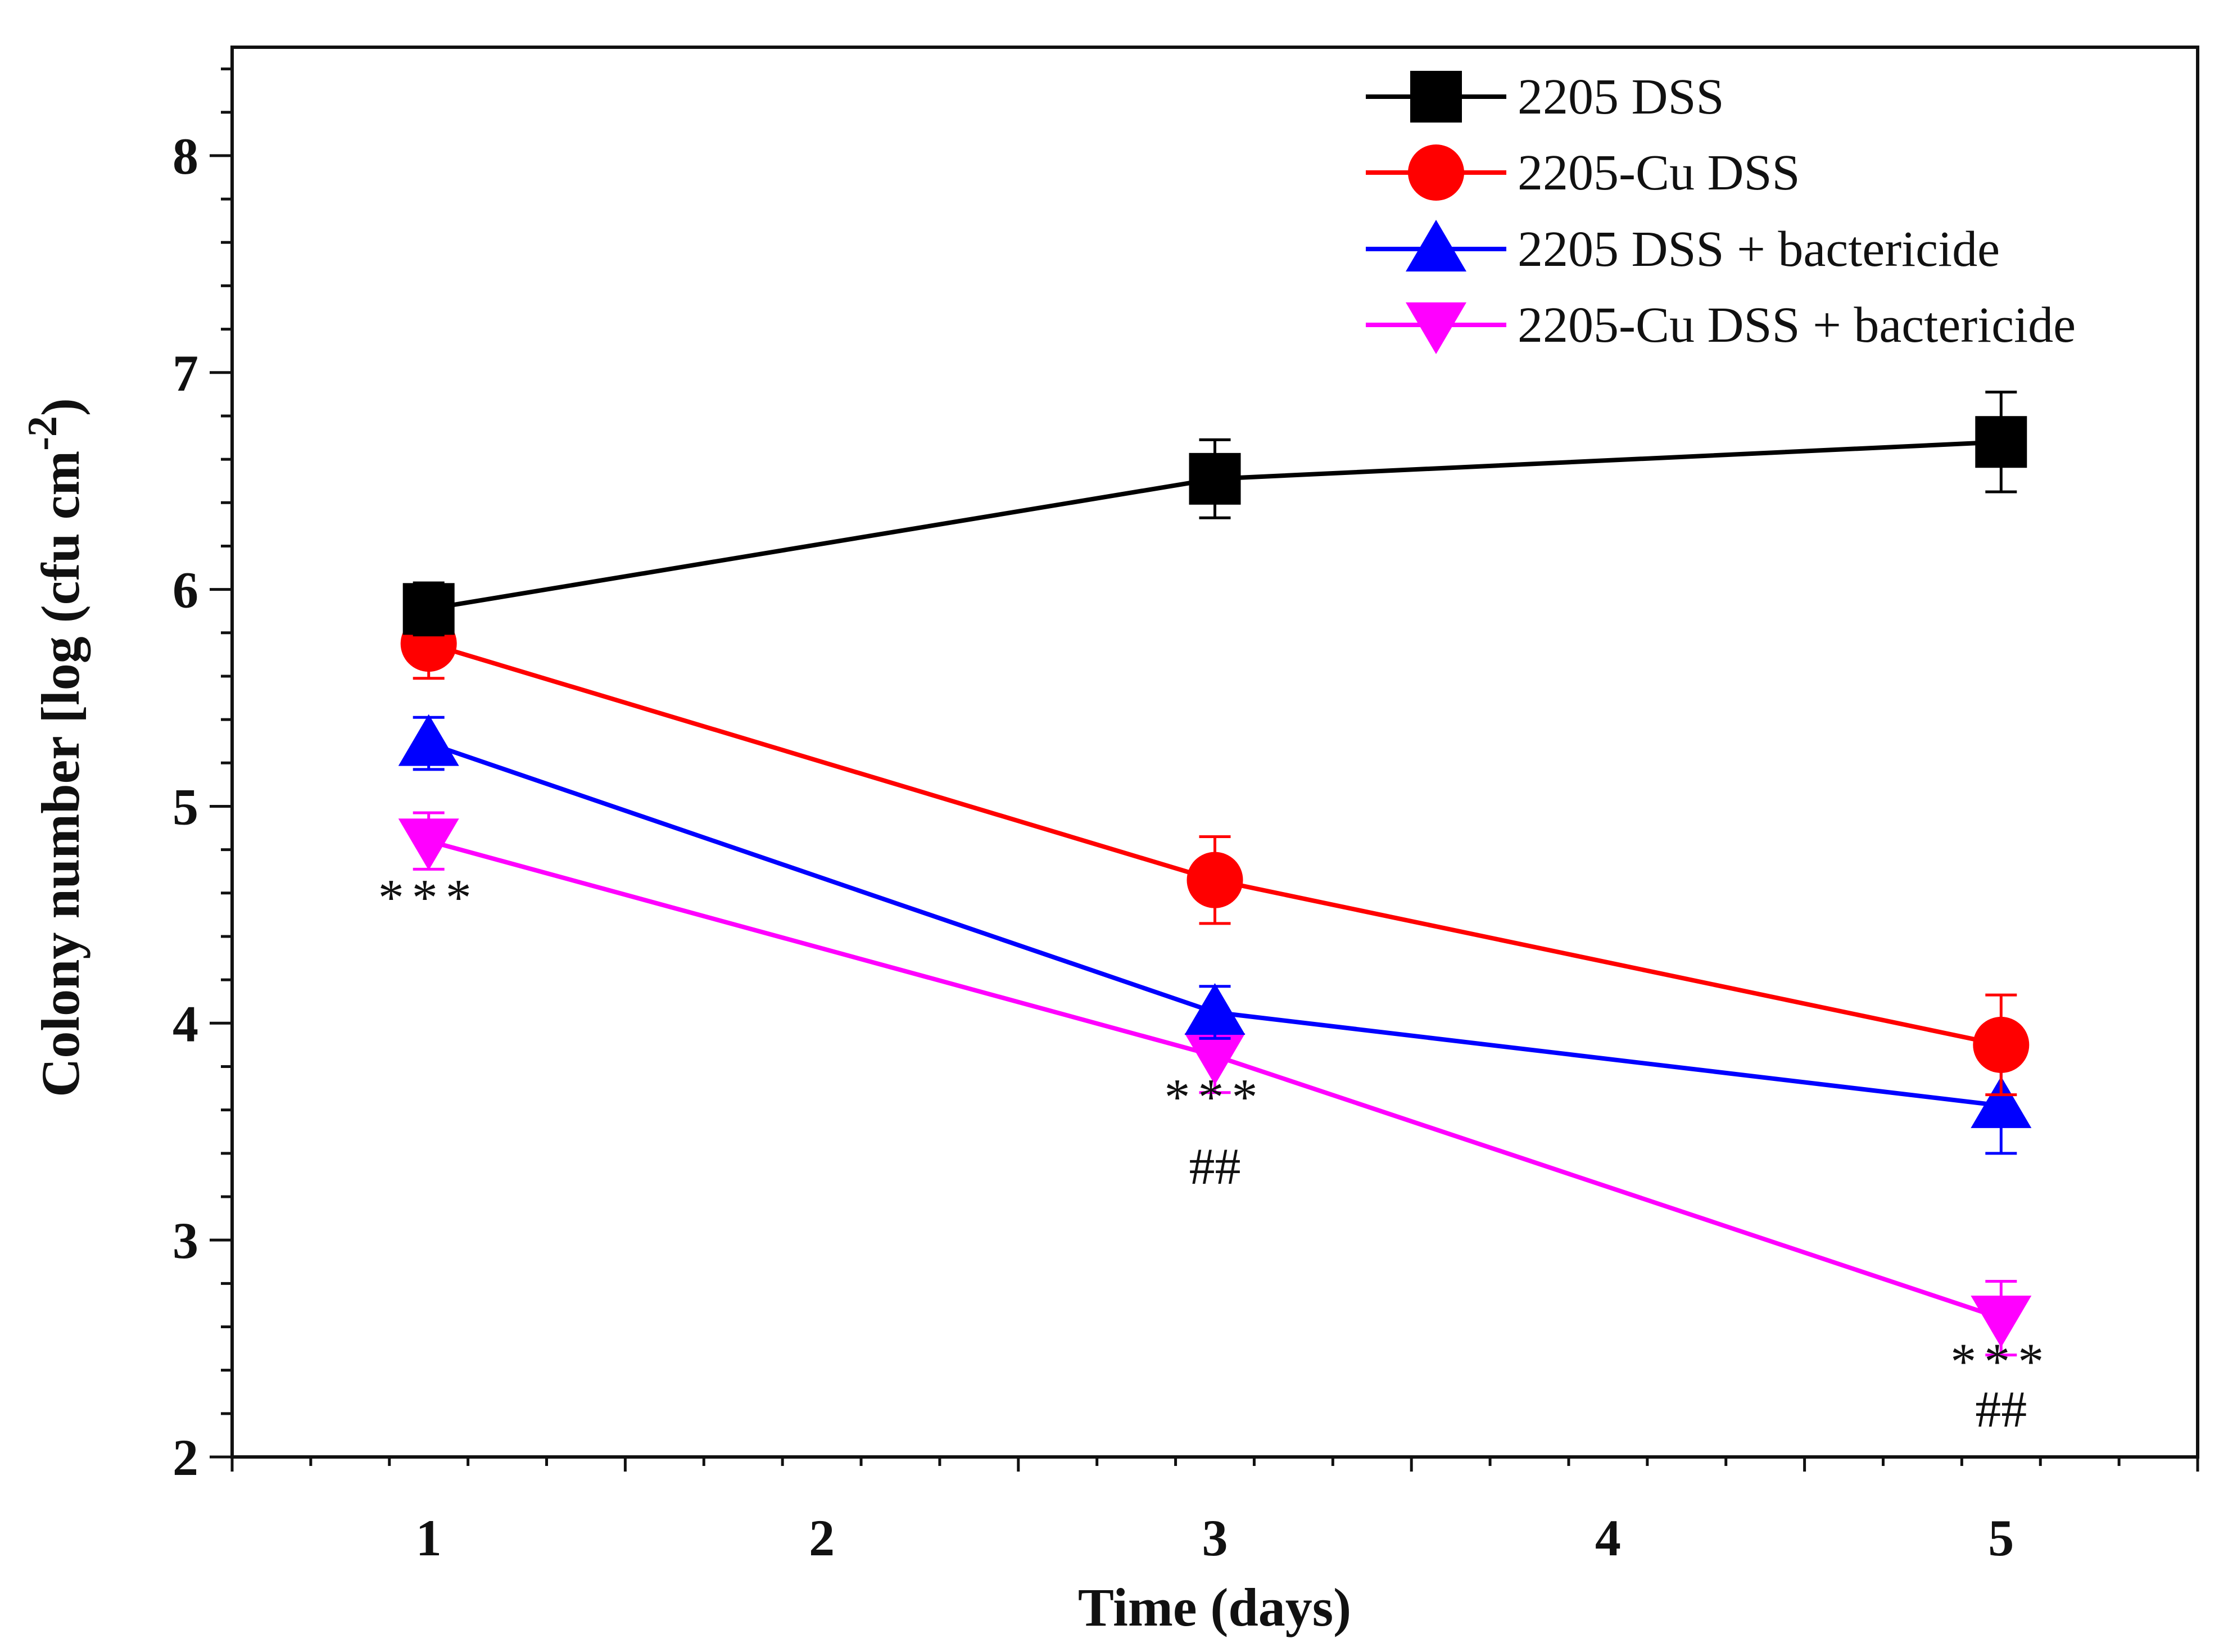 Image resolution: width=2228 pixels, height=1652 pixels. Describe the element at coordinates (1608, 1538) in the screenshot. I see `x-tick-label: 4` at that location.